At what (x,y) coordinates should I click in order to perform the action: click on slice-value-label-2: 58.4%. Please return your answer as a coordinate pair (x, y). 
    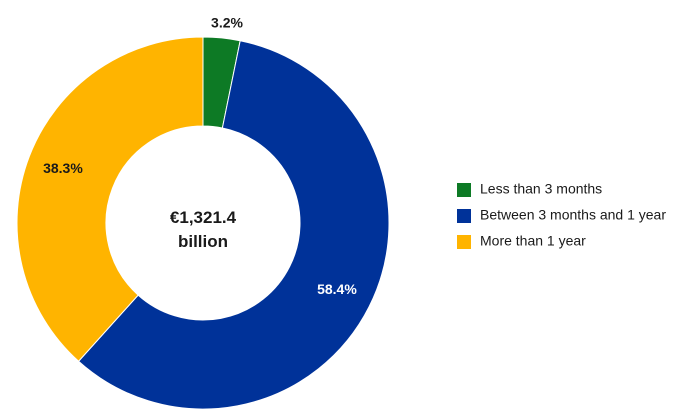
    Looking at the image, I should click on (337, 289).